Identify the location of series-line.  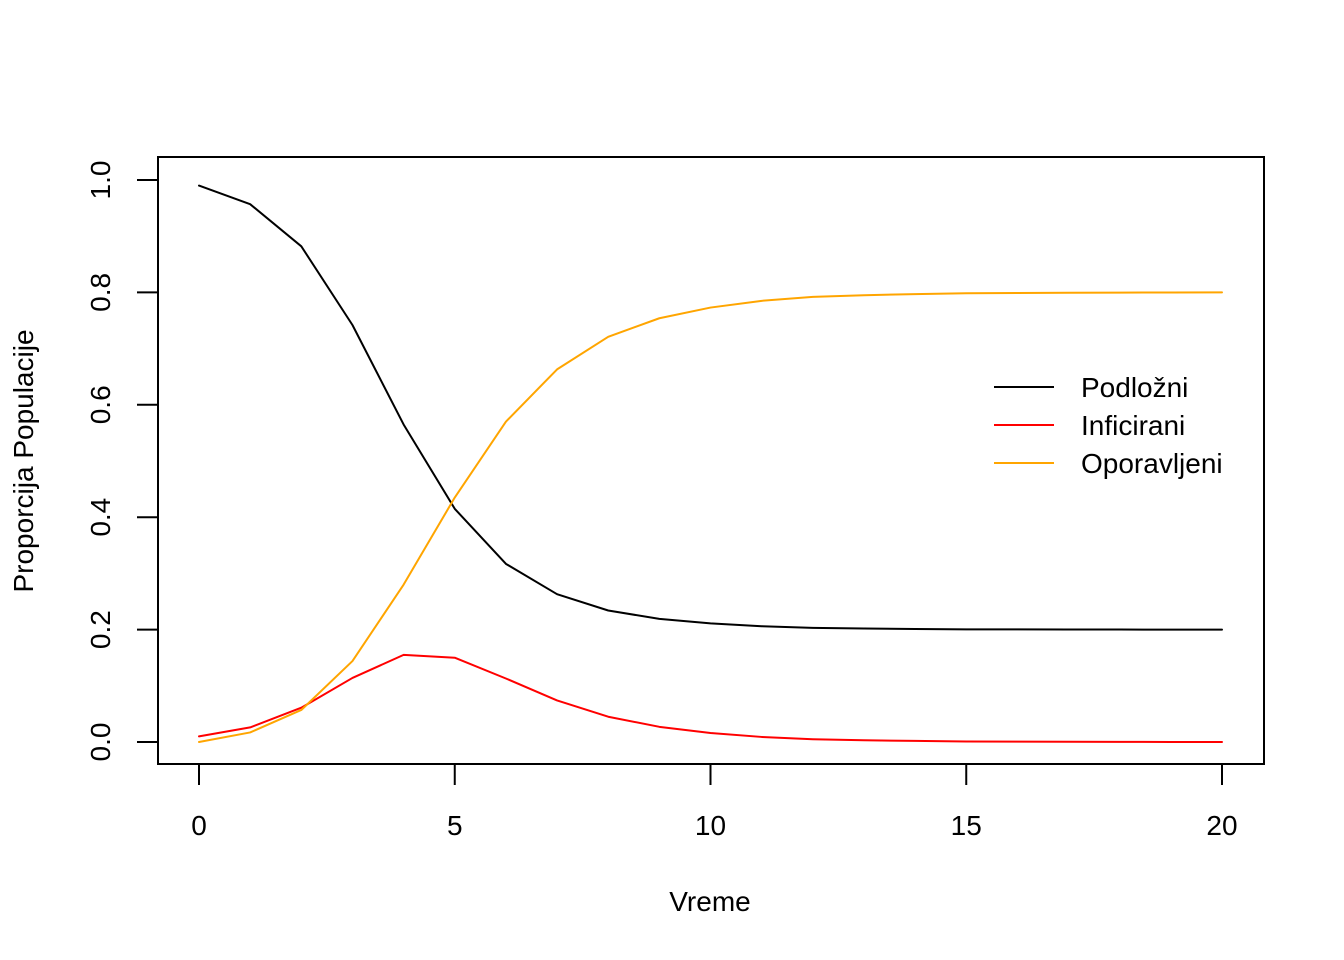
(710, 698).